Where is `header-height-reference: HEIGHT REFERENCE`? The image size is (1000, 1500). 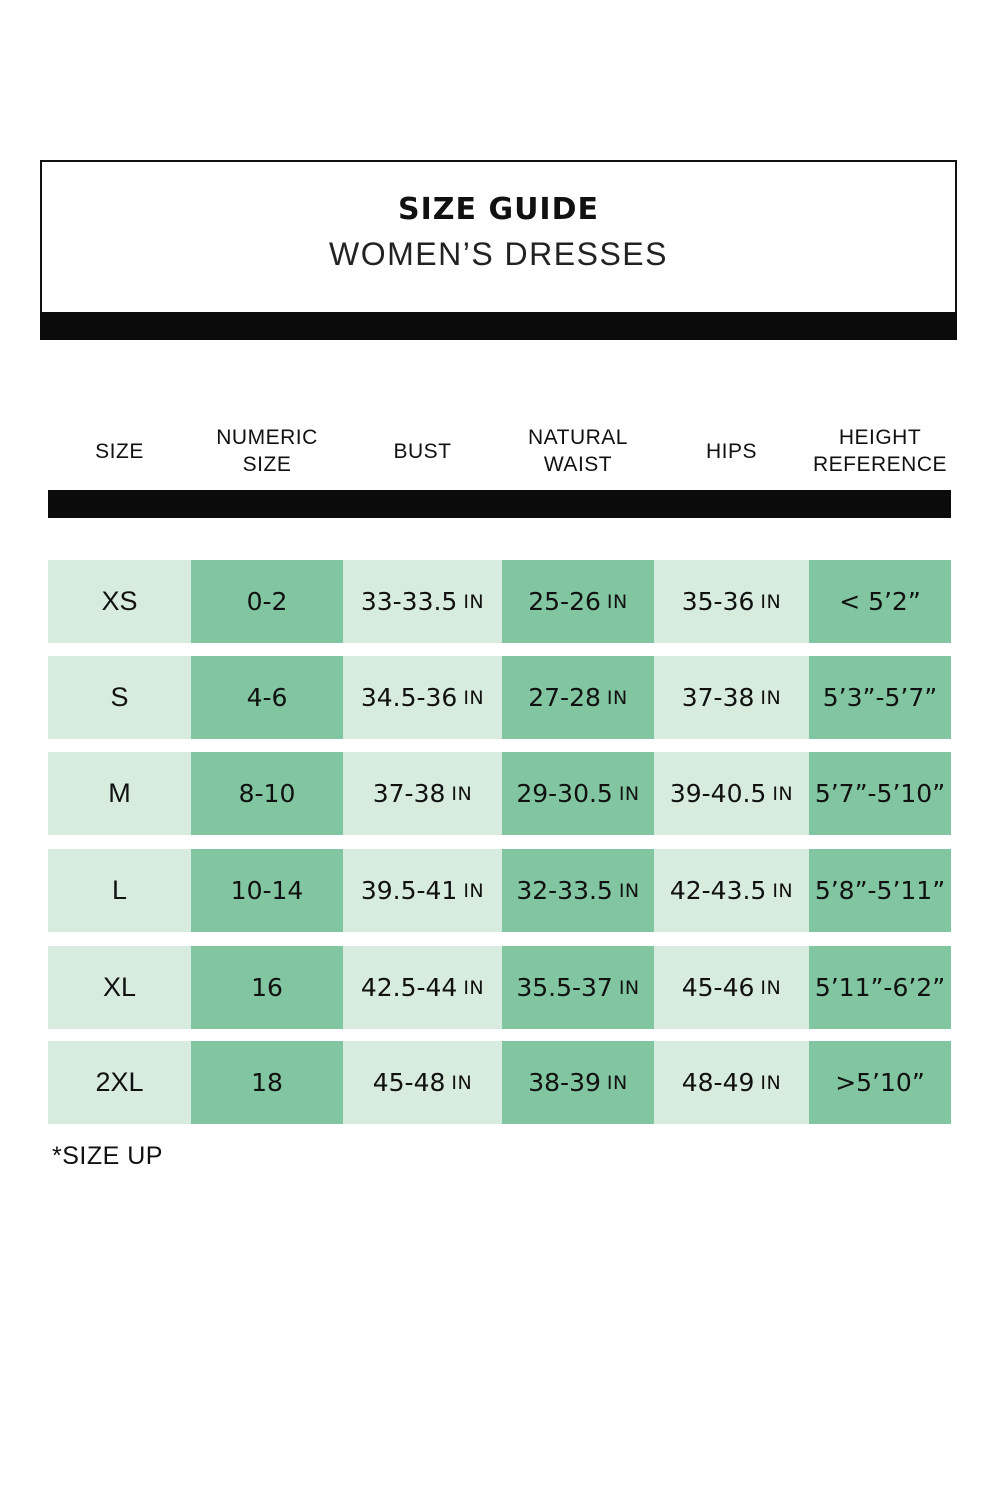 header-height-reference: HEIGHT REFERENCE is located at coordinates (880, 451).